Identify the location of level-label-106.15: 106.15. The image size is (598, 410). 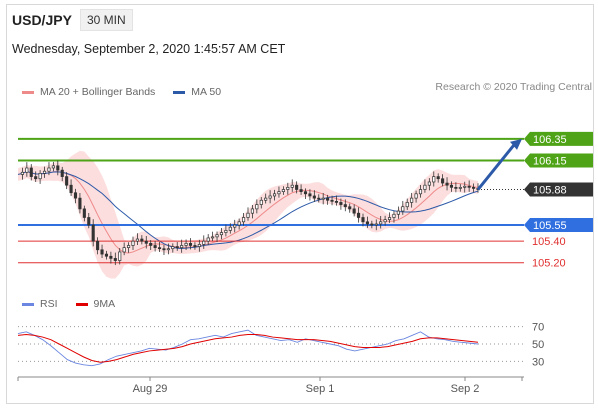
(550, 161).